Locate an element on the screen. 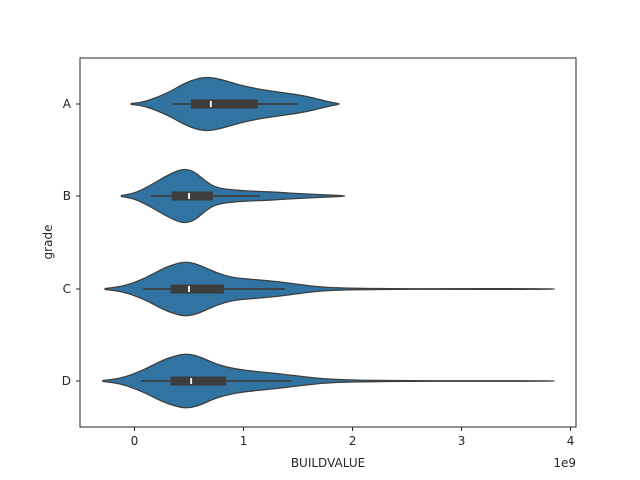 The width and height of the screenshot is (640, 480). x-tick-label: 4 is located at coordinates (571, 441).